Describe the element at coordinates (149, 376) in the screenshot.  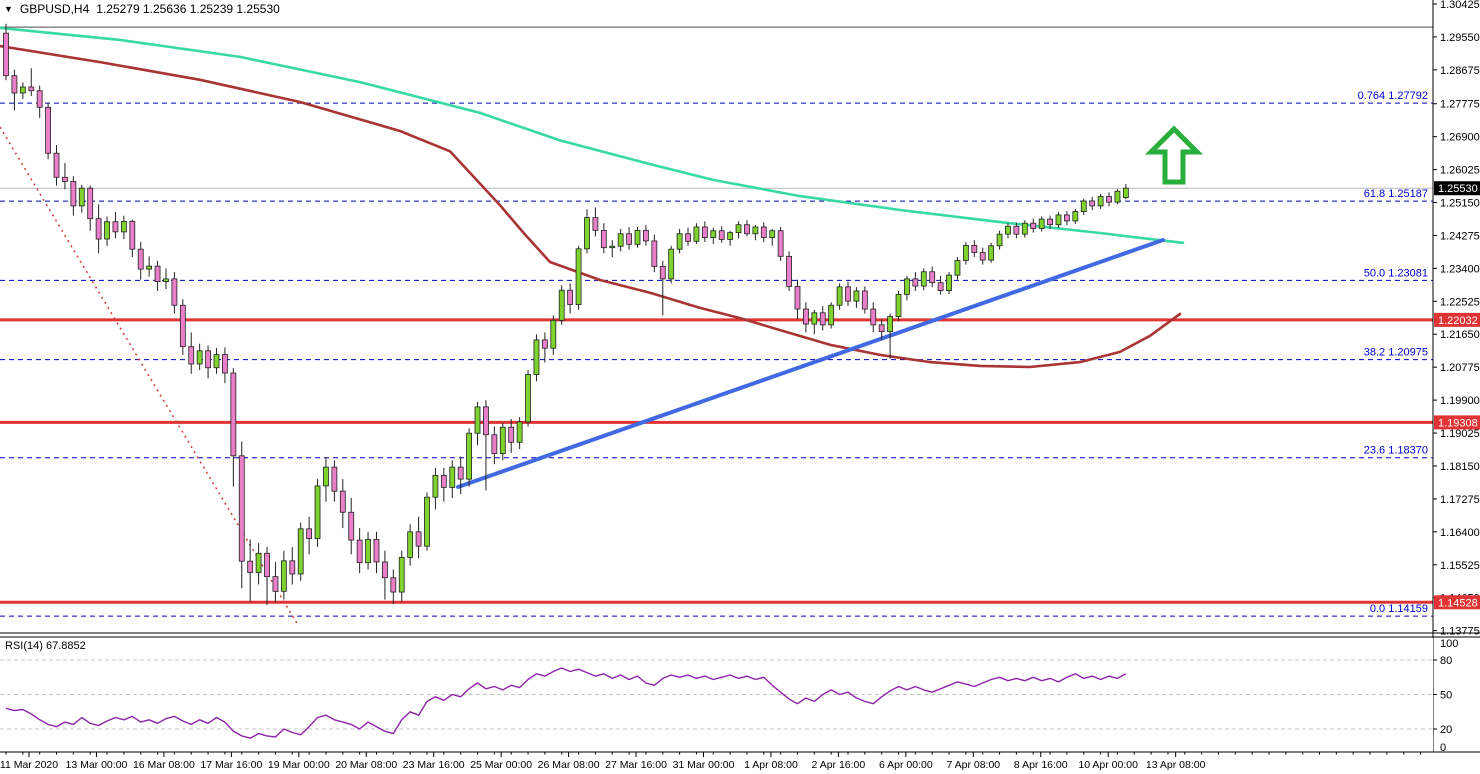
I see `descending-dotted-trendline` at that location.